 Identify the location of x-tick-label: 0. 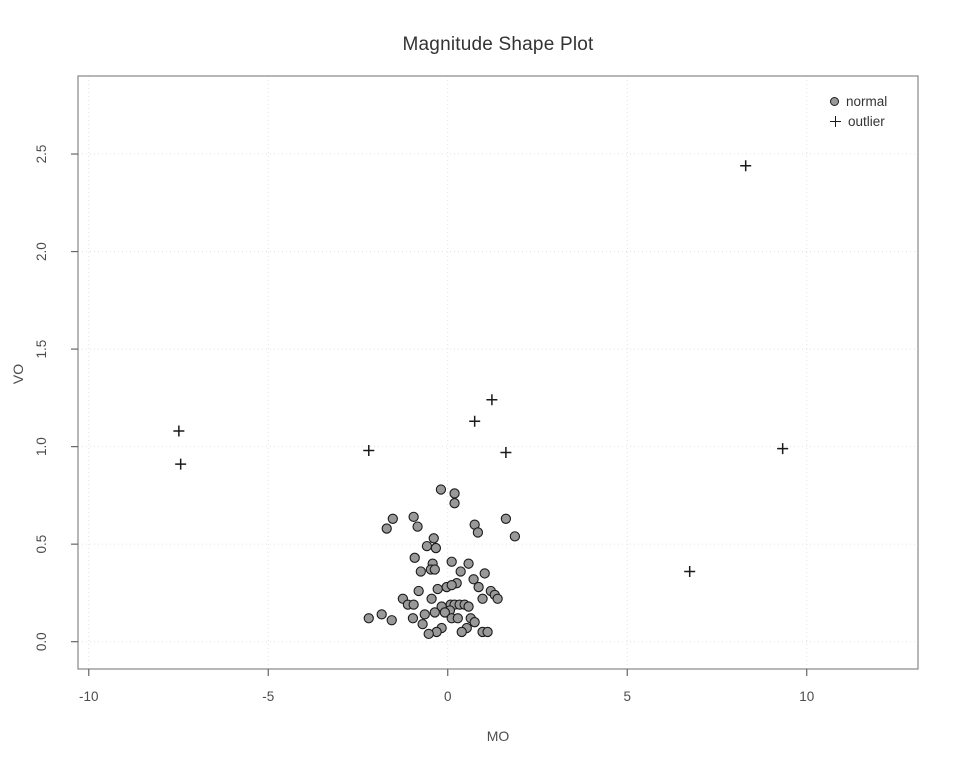
(448, 696).